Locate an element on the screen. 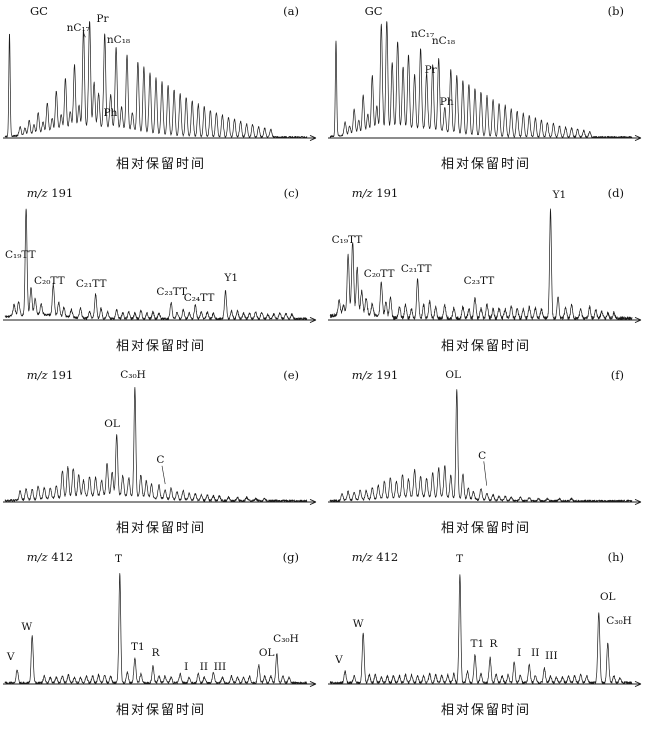  chromatogram-panel-e: m/z 191 (e) C₃₀H OL C 相对保留时间 is located at coordinates (162, 455).